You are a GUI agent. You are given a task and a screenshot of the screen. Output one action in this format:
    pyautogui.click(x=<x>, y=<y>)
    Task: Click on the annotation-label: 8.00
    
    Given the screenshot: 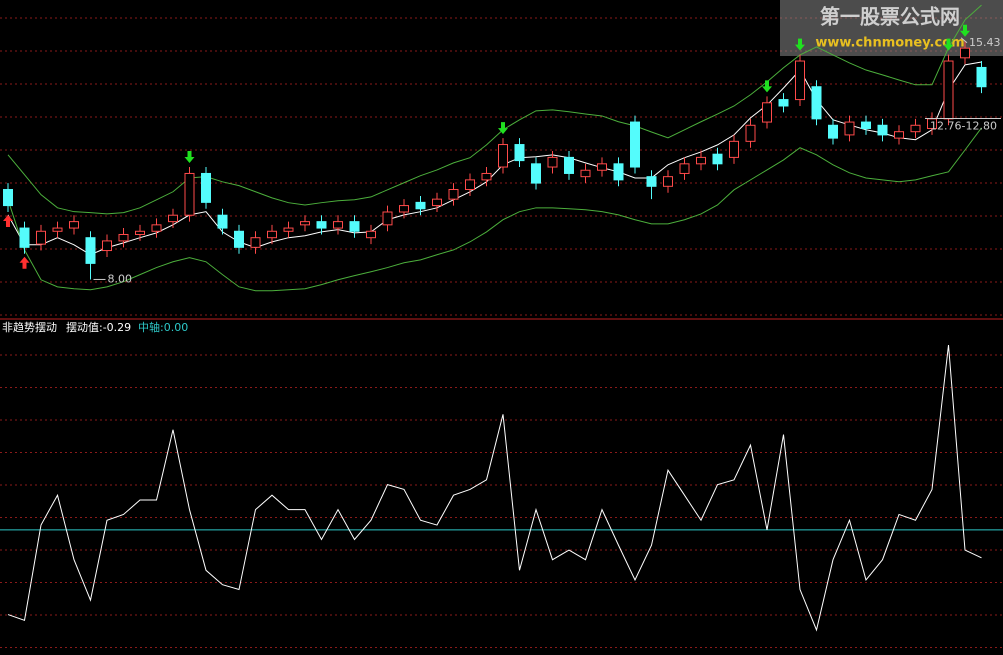 What is the action you would take?
    pyautogui.click(x=120, y=278)
    